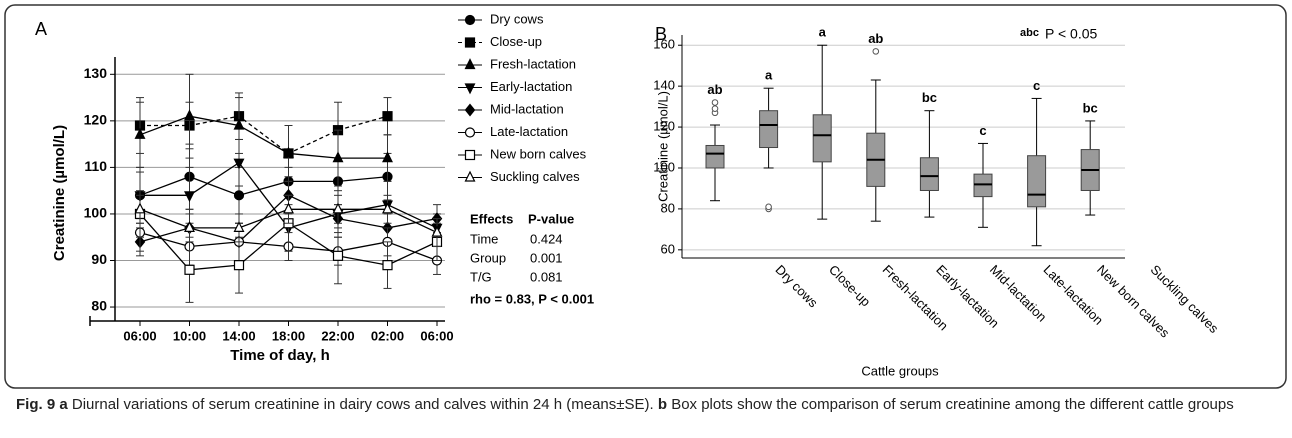 The width and height of the screenshot is (1292, 438). Describe the element at coordinates (337, 335) in the screenshot. I see `x-tick-label: 22:00` at that location.